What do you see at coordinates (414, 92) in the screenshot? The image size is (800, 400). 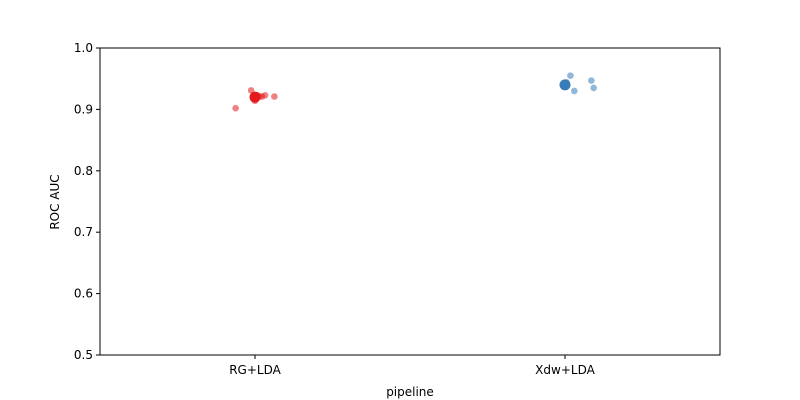 I see `data-marks` at bounding box center [414, 92].